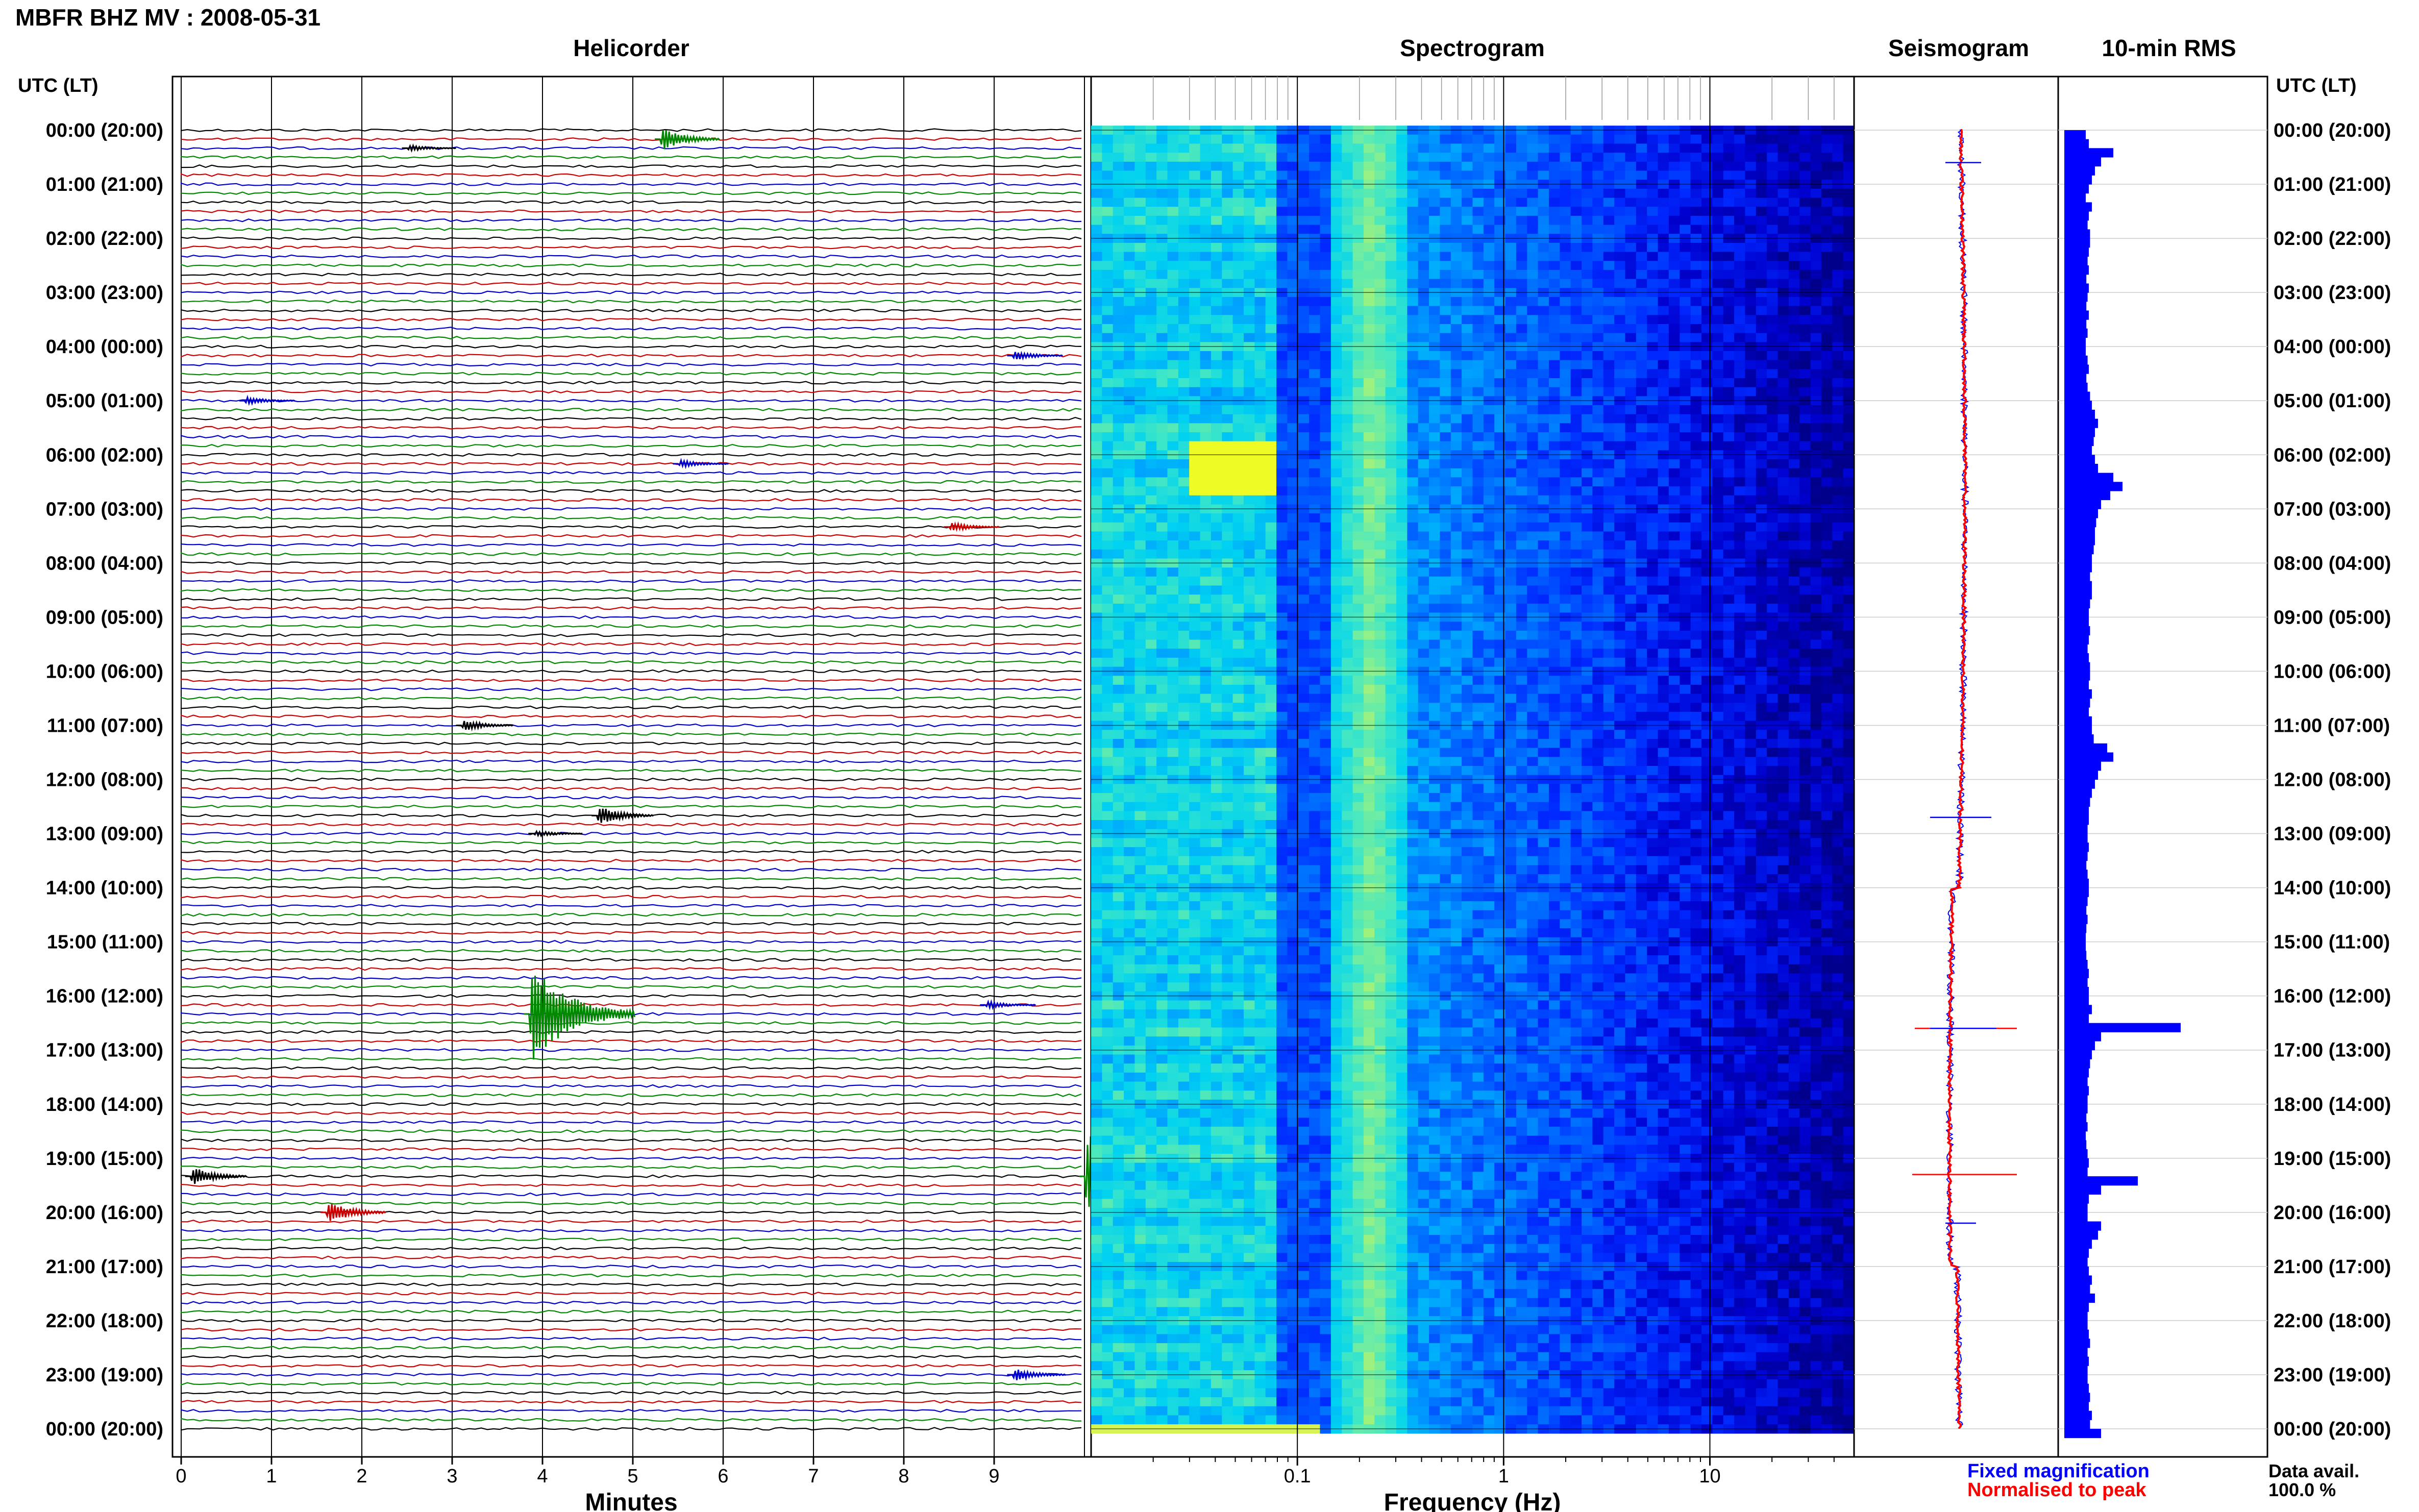  What do you see at coordinates (267, 400) in the screenshot?
I see `helicorder-event` at bounding box center [267, 400].